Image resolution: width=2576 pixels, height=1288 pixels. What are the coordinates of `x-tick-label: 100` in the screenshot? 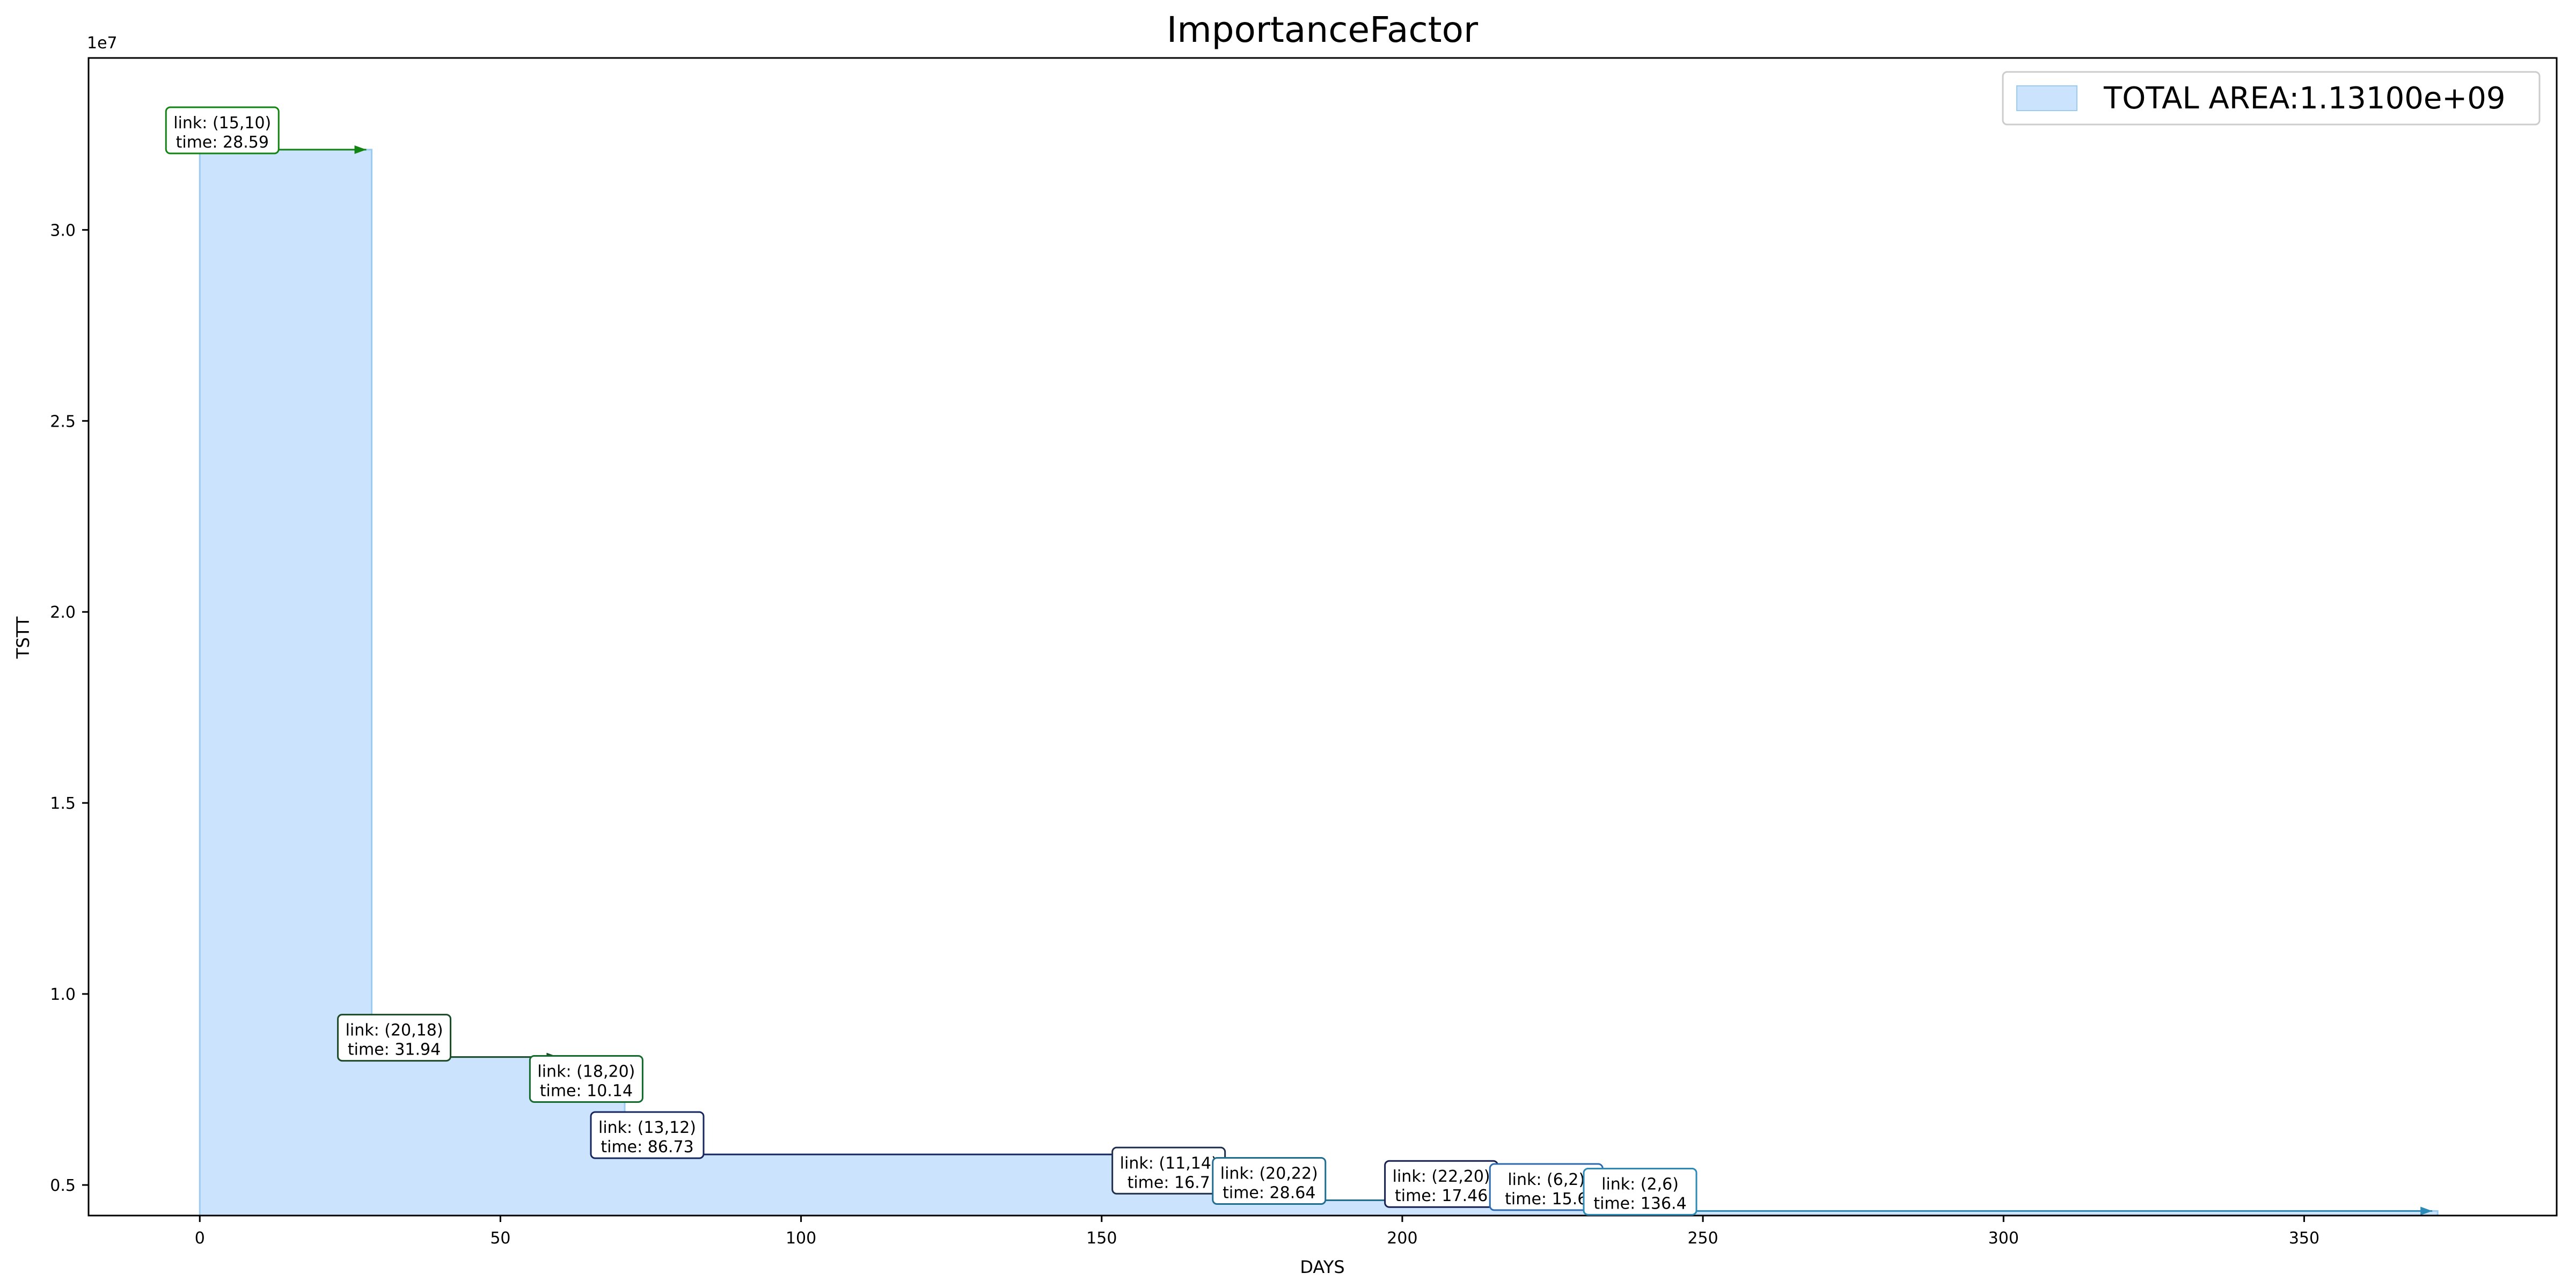 It's located at (801, 1238).